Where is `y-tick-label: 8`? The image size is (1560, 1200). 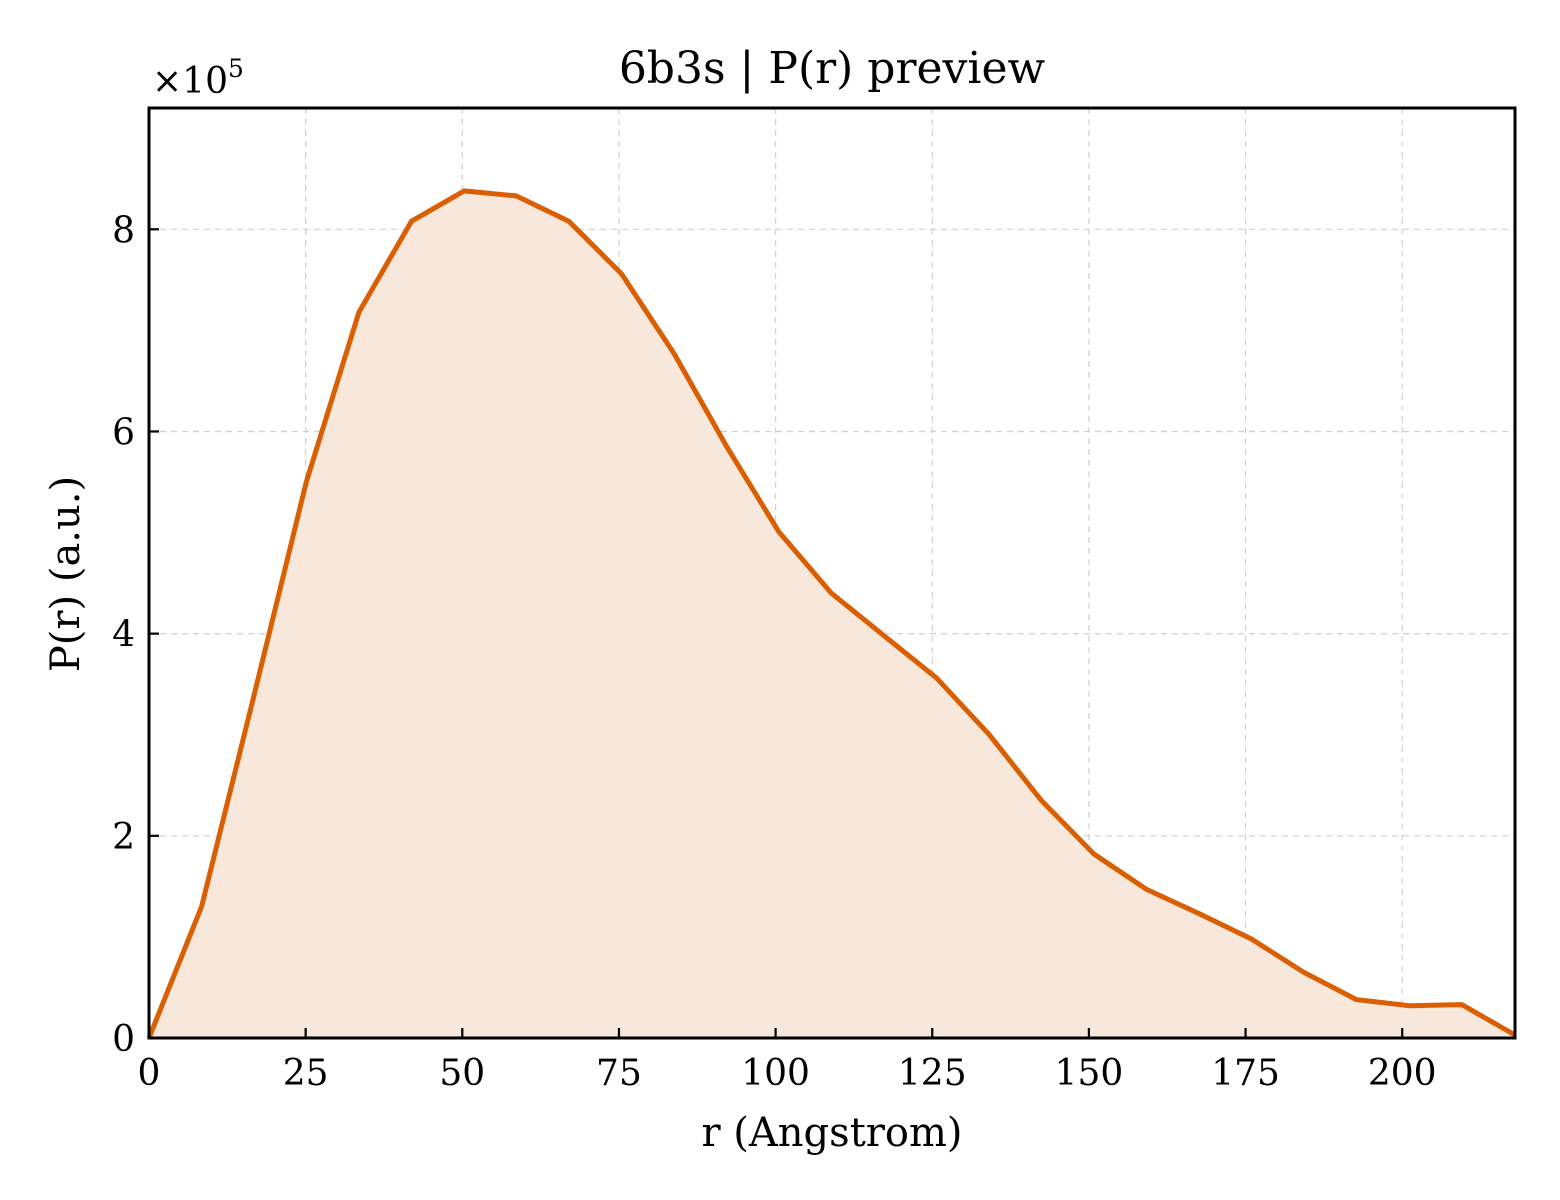 y-tick-label: 8 is located at coordinates (123, 230).